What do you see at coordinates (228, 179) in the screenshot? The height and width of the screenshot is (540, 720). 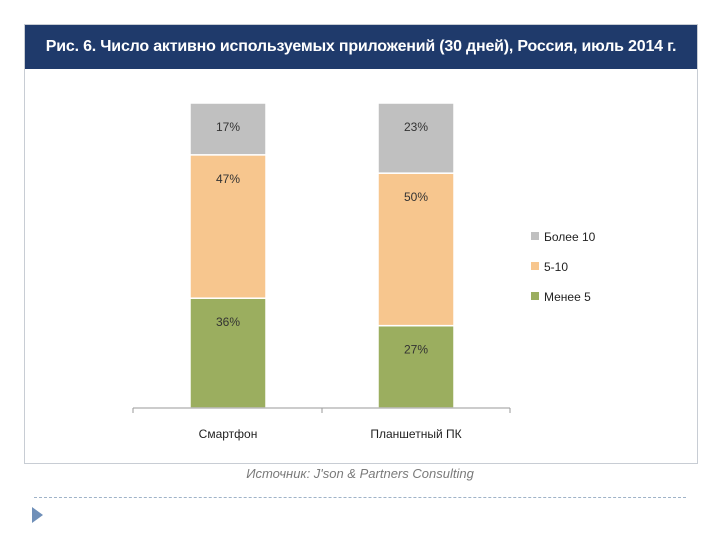 I see `data-label-smartphone-5-to-10: 47%` at bounding box center [228, 179].